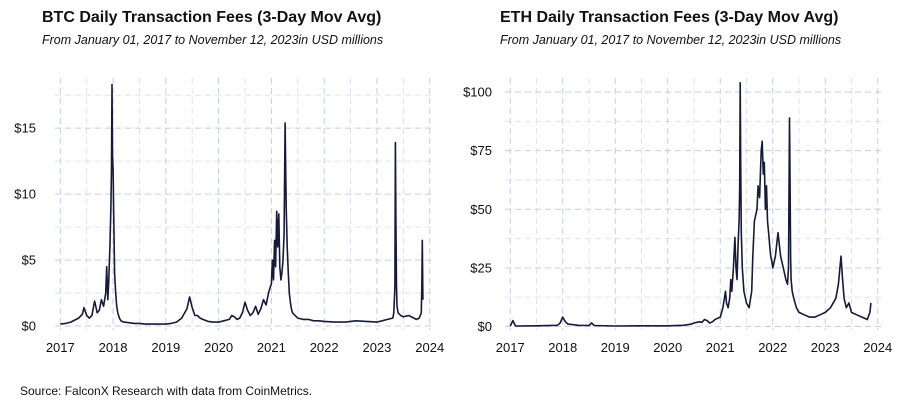 Image resolution: width=900 pixels, height=400 pixels. I want to click on y-tick-label: $10, so click(25, 194).